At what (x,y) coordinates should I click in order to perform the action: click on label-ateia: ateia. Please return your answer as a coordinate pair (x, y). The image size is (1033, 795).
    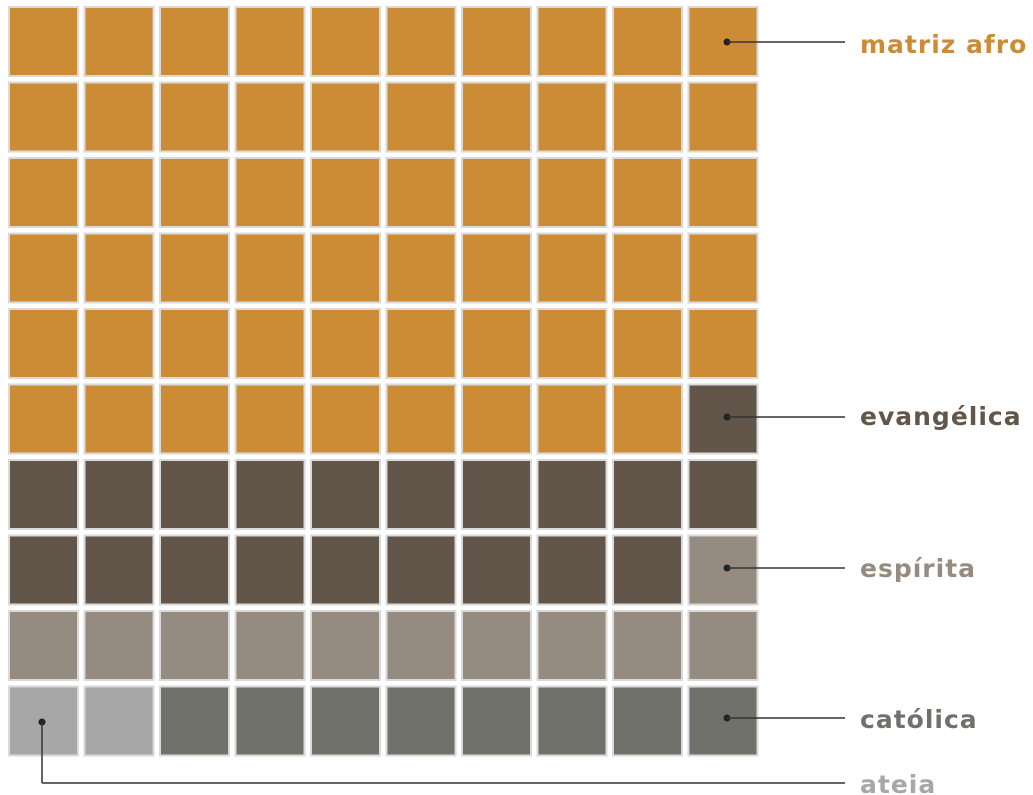
    Looking at the image, I should click on (898, 782).